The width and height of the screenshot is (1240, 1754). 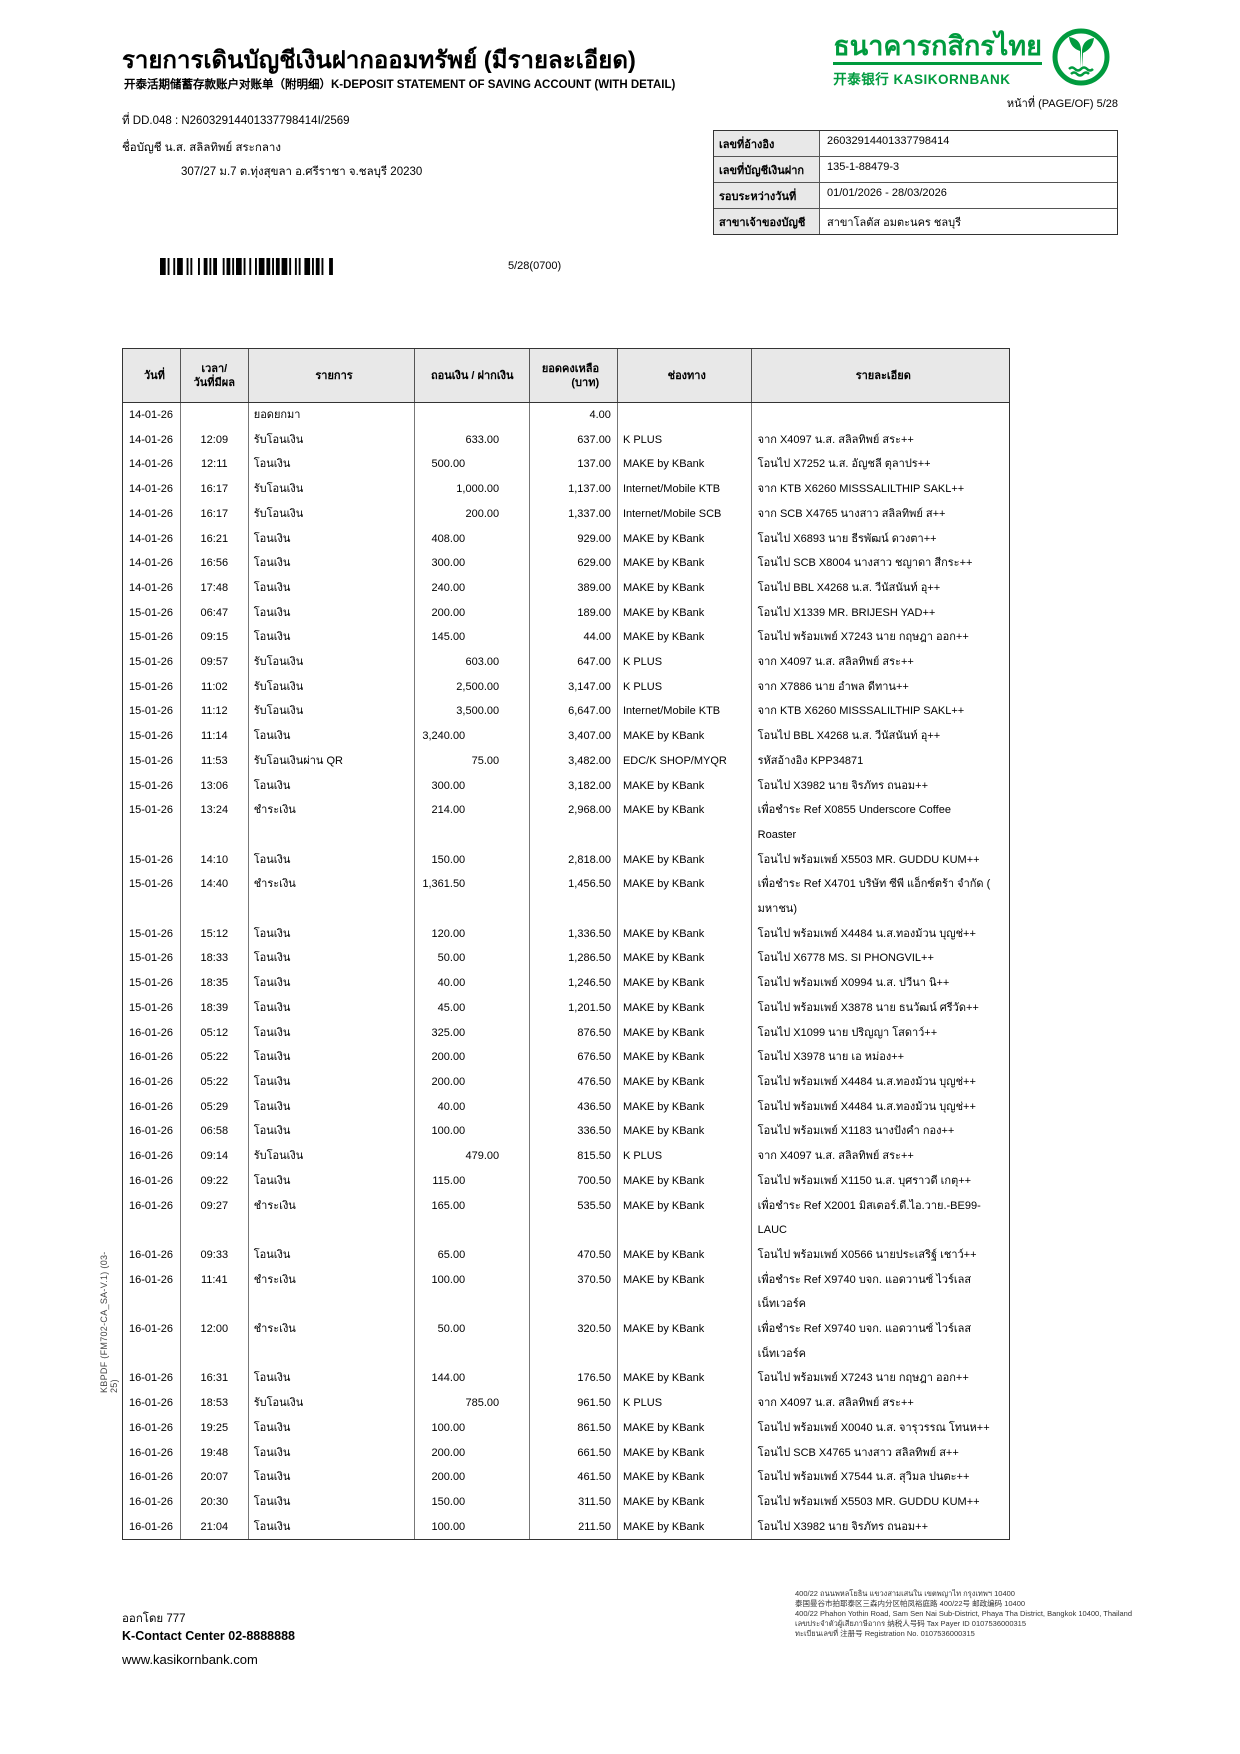 What do you see at coordinates (215, 662) in the screenshot?
I see `cell-time: 09:57` at bounding box center [215, 662].